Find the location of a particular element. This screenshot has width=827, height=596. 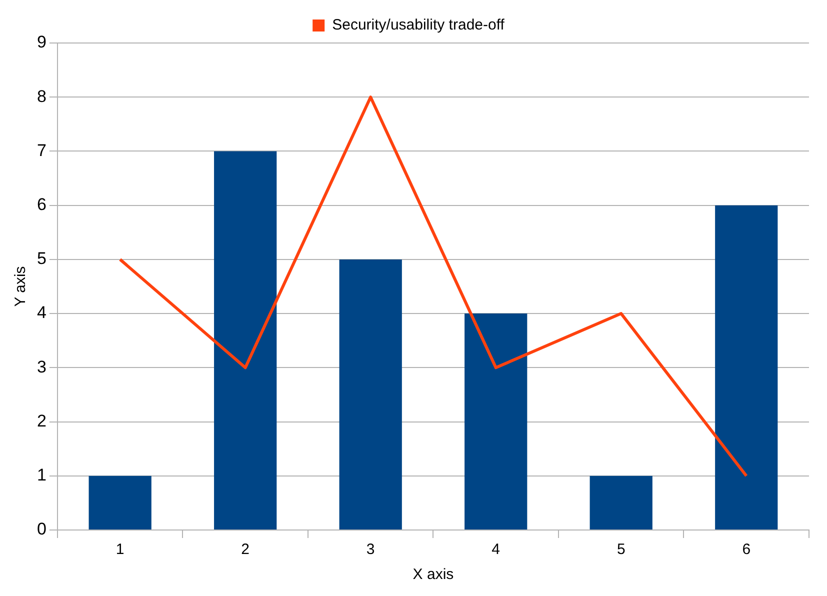

x-axis-title: X axis is located at coordinates (433, 575).